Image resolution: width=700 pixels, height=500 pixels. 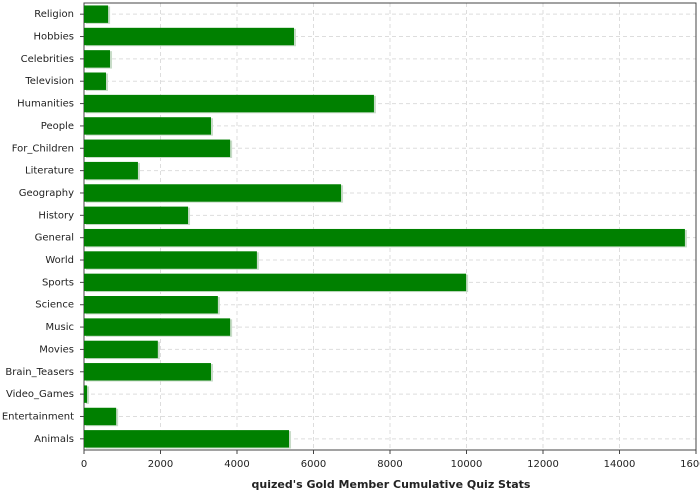 What do you see at coordinates (467, 464) in the screenshot?
I see `x-tick-label: 10000` at bounding box center [467, 464].